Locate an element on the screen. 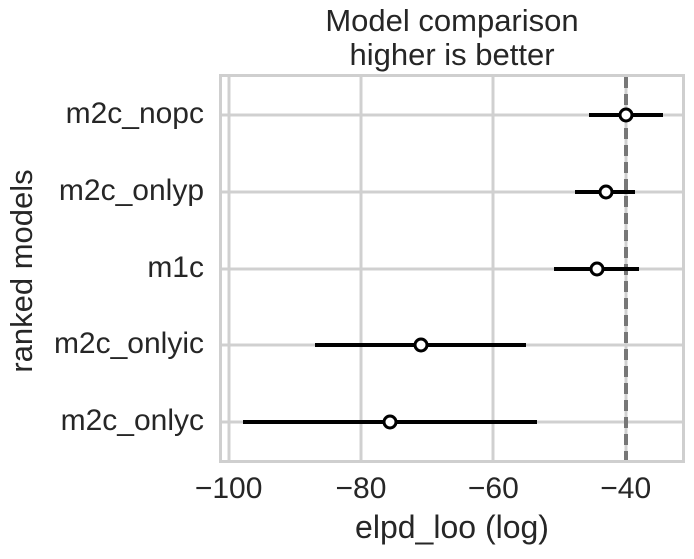  x-tick-label: −80 is located at coordinates (361, 488).